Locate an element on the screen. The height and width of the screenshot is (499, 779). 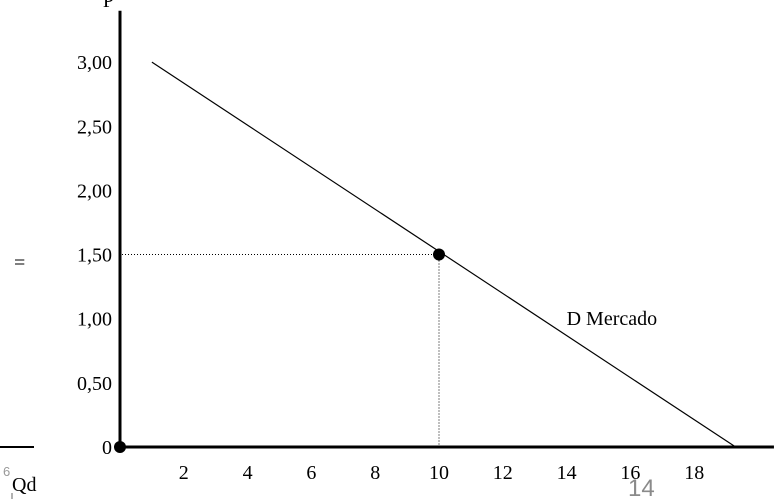
x-tick-label: 18 is located at coordinates (694, 473).